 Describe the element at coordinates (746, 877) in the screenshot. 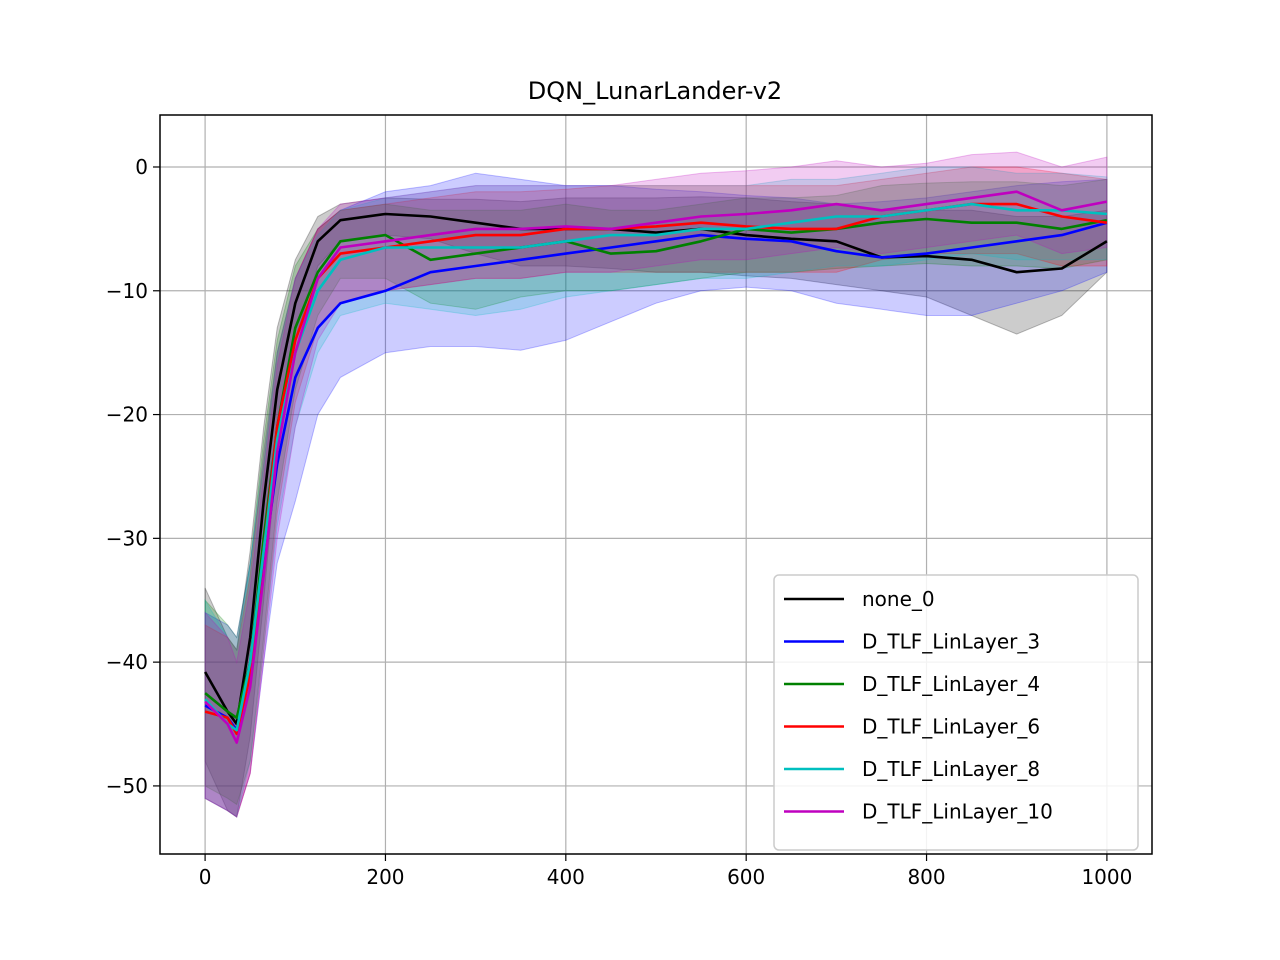

I see `x-tick-label-3: 600` at that location.